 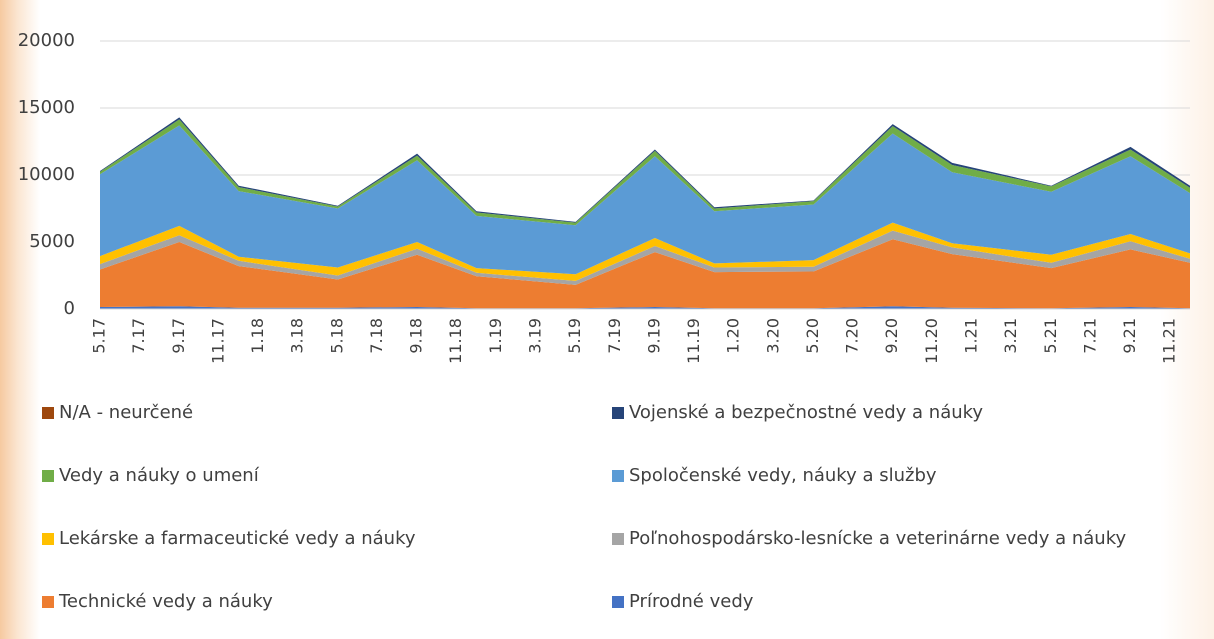 I want to click on x-tick-label: 11.18, so click(x=455, y=341).